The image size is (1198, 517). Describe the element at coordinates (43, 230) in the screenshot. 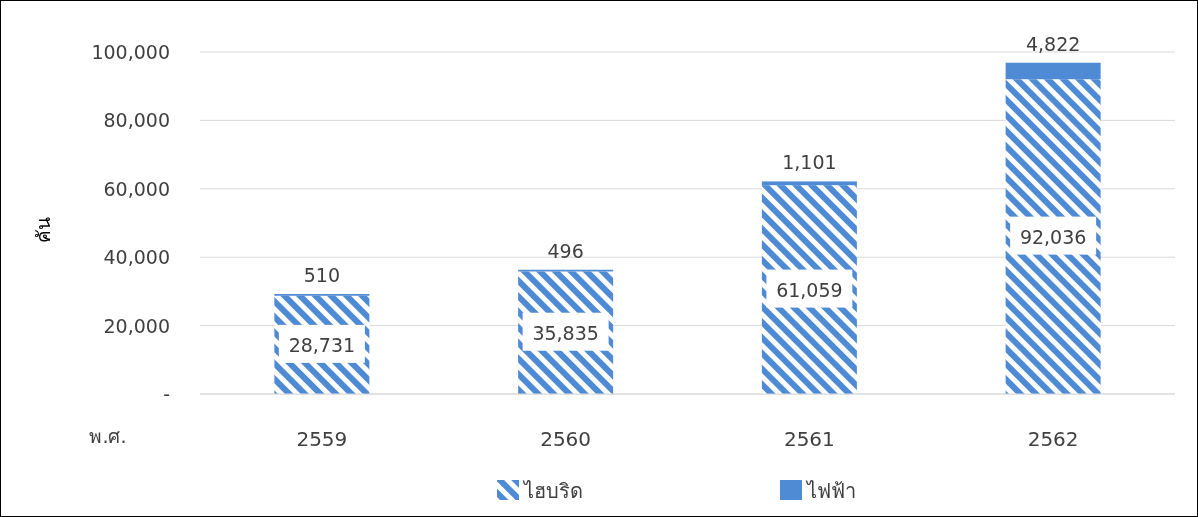

I see `y-axis-title: คัน` at that location.